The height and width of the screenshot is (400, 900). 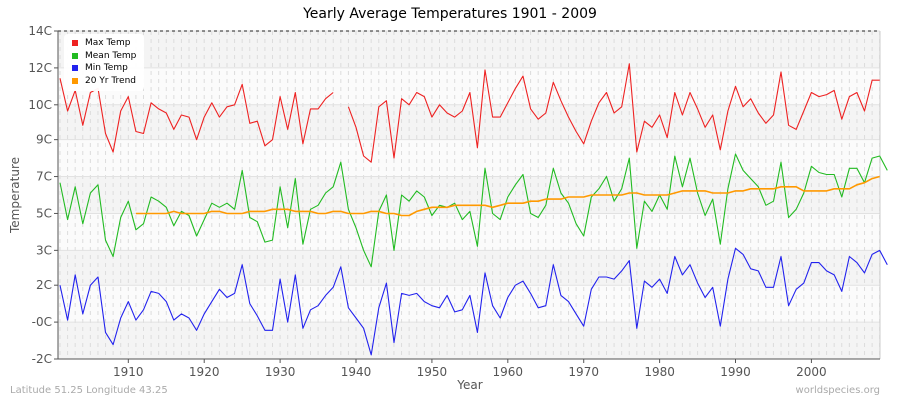 I want to click on y-tick-label: 12C, so click(x=40, y=68).